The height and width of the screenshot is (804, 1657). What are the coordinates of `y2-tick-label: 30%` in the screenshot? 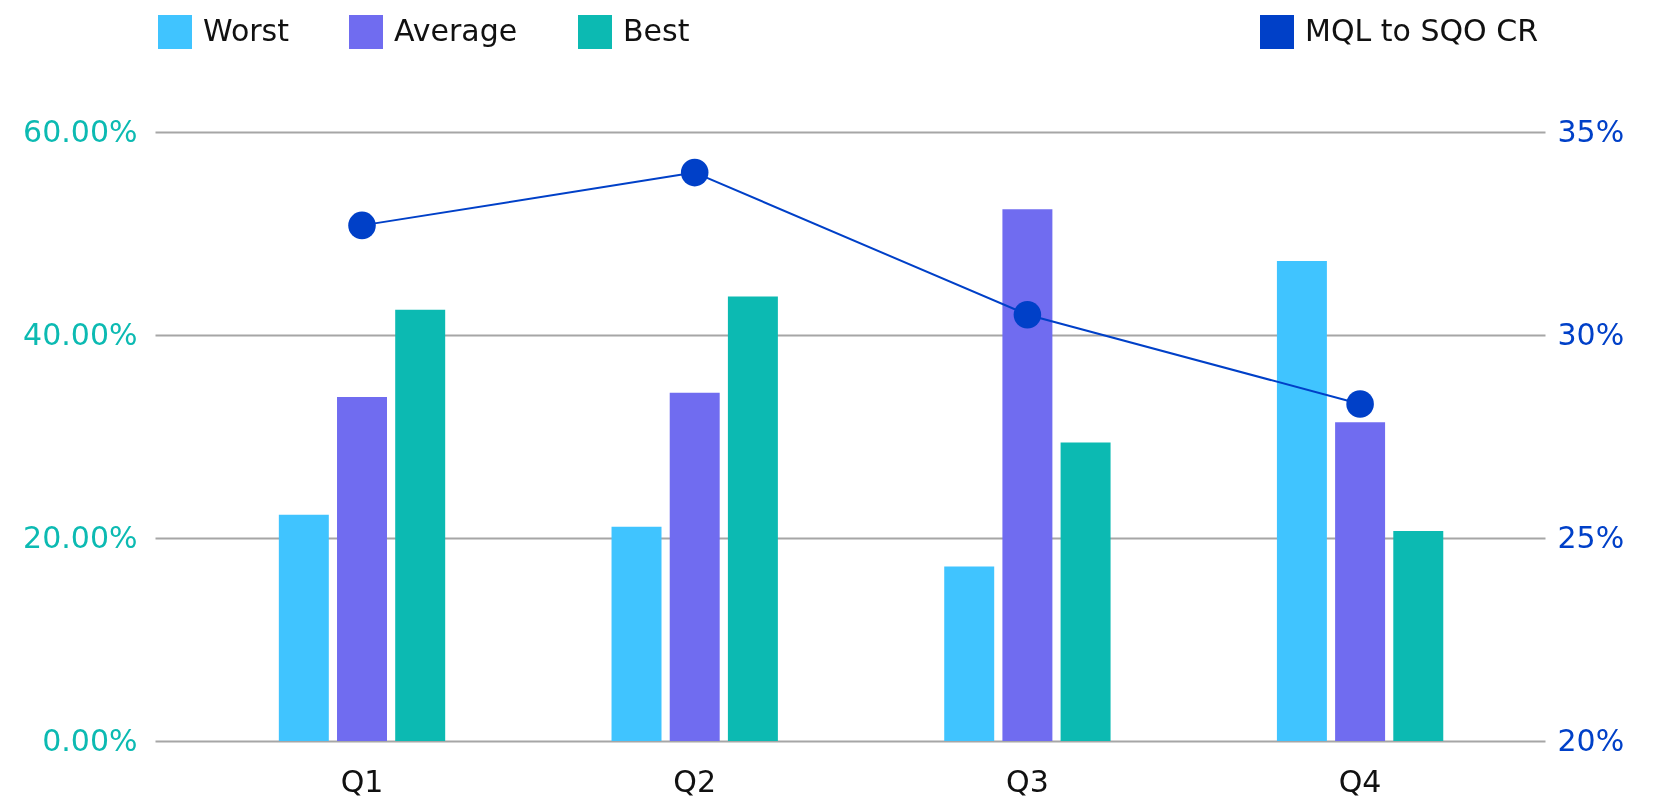 It's located at (1591, 334).